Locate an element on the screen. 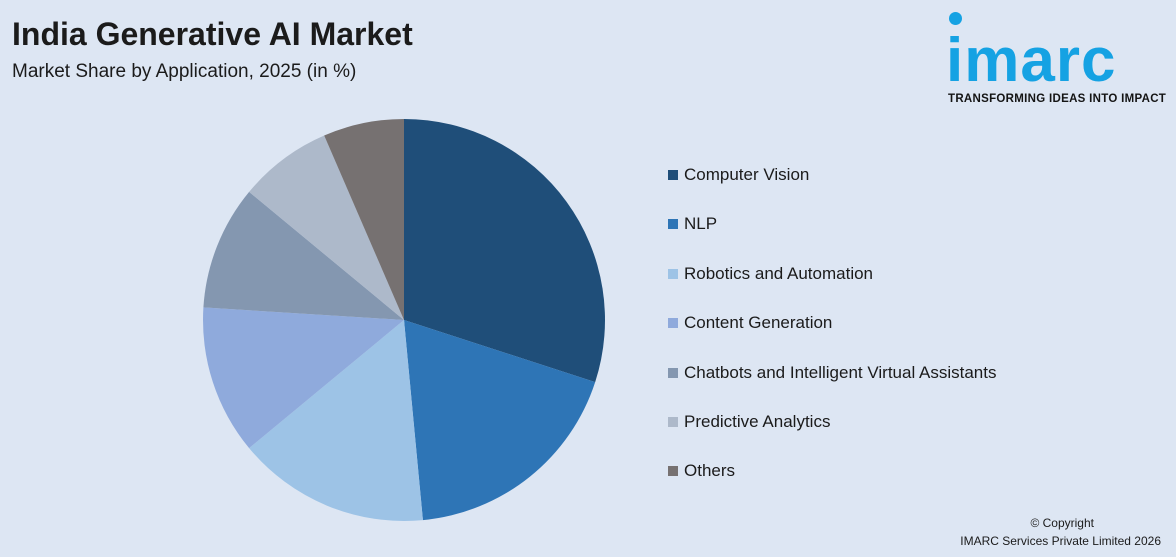 Image resolution: width=1176 pixels, height=557 pixels. legend-label: Robotics and Automation is located at coordinates (779, 273).